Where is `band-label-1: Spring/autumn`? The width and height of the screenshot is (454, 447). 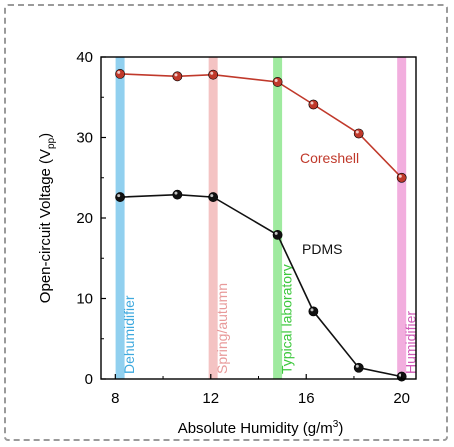
band-label-1: Spring/autumn is located at coordinates (222, 328).